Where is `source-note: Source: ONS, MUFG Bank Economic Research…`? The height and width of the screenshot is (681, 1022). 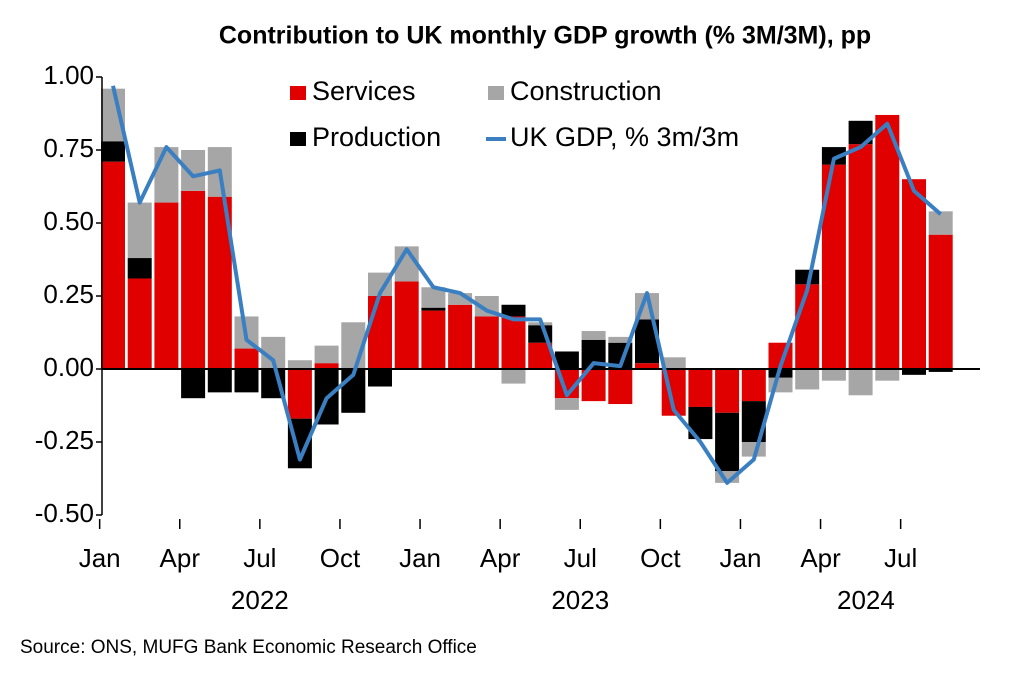 source-note: Source: ONS, MUFG Bank Economic Research… is located at coordinates (248, 647).